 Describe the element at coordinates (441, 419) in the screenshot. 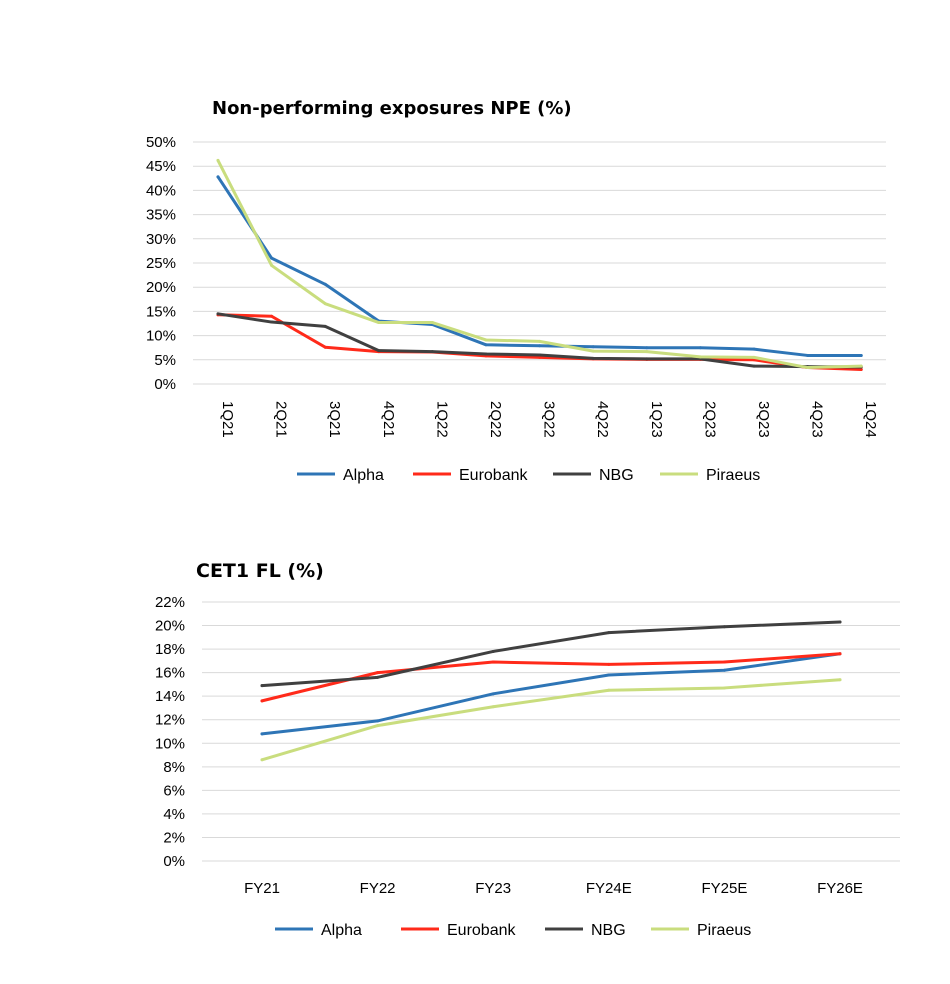

I see `x-tick-label: 1Q22` at that location.